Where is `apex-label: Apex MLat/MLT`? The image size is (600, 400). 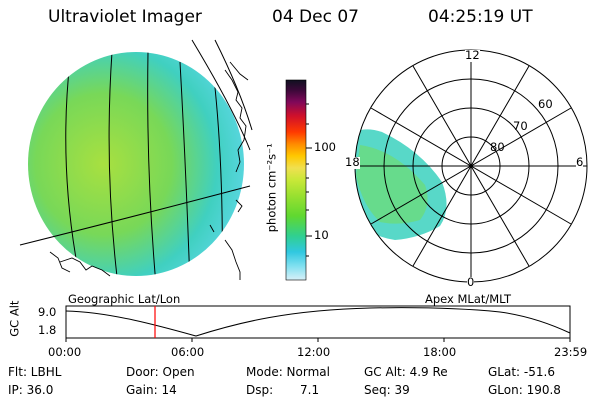
apex-label: Apex MLat/MLT is located at coordinates (468, 299).